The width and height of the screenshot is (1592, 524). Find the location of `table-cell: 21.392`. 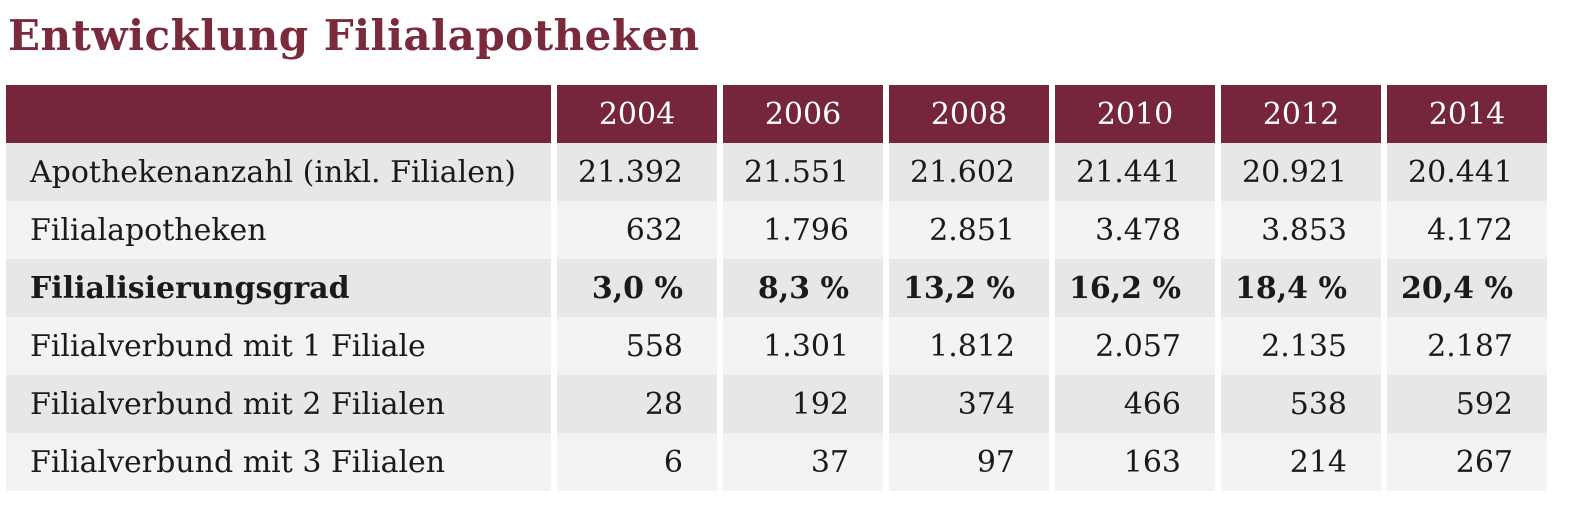

table-cell: 21.392 is located at coordinates (637, 172).